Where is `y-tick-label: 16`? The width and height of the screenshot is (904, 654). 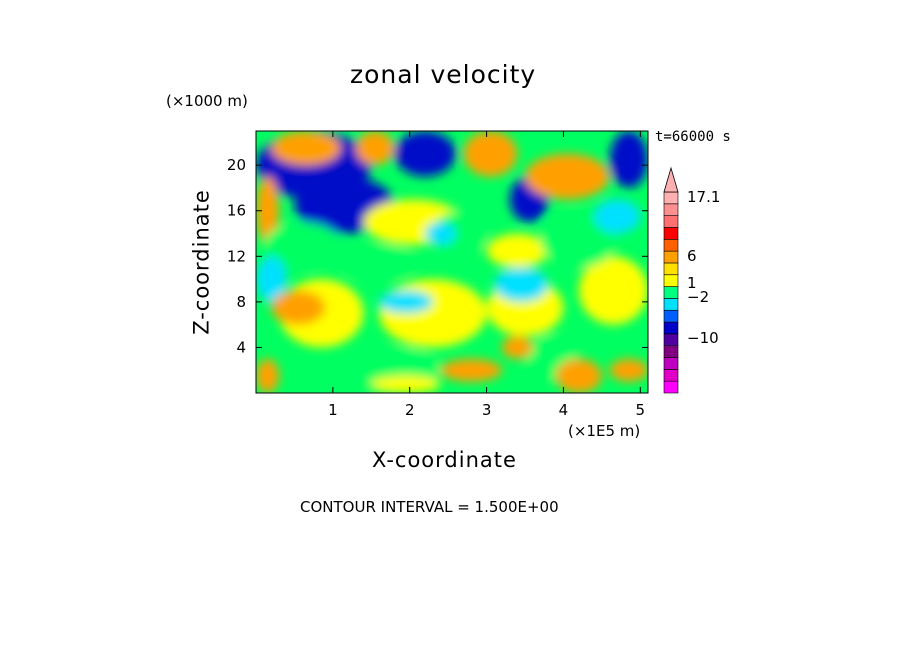 y-tick-label: 16 is located at coordinates (236, 211).